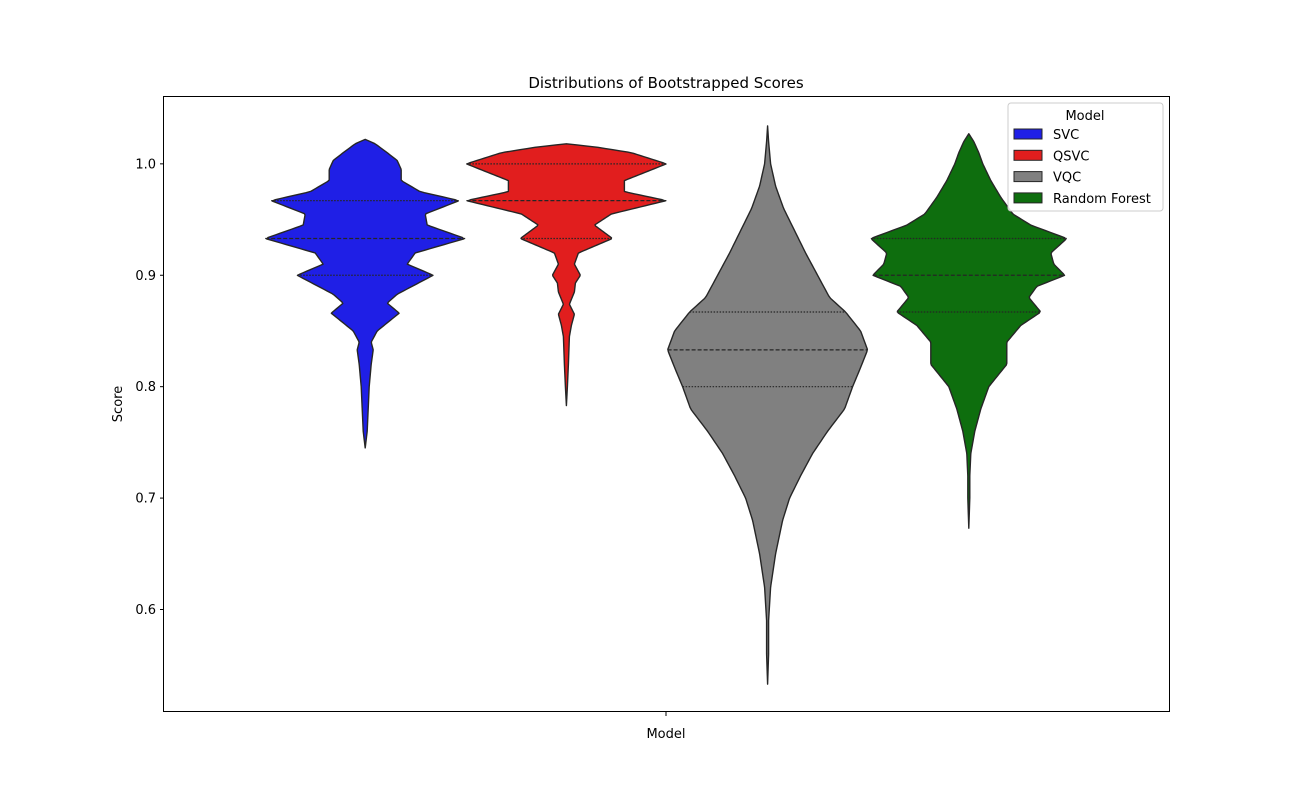  What do you see at coordinates (145, 499) in the screenshot?
I see `y-tick-label: 0.7` at bounding box center [145, 499].